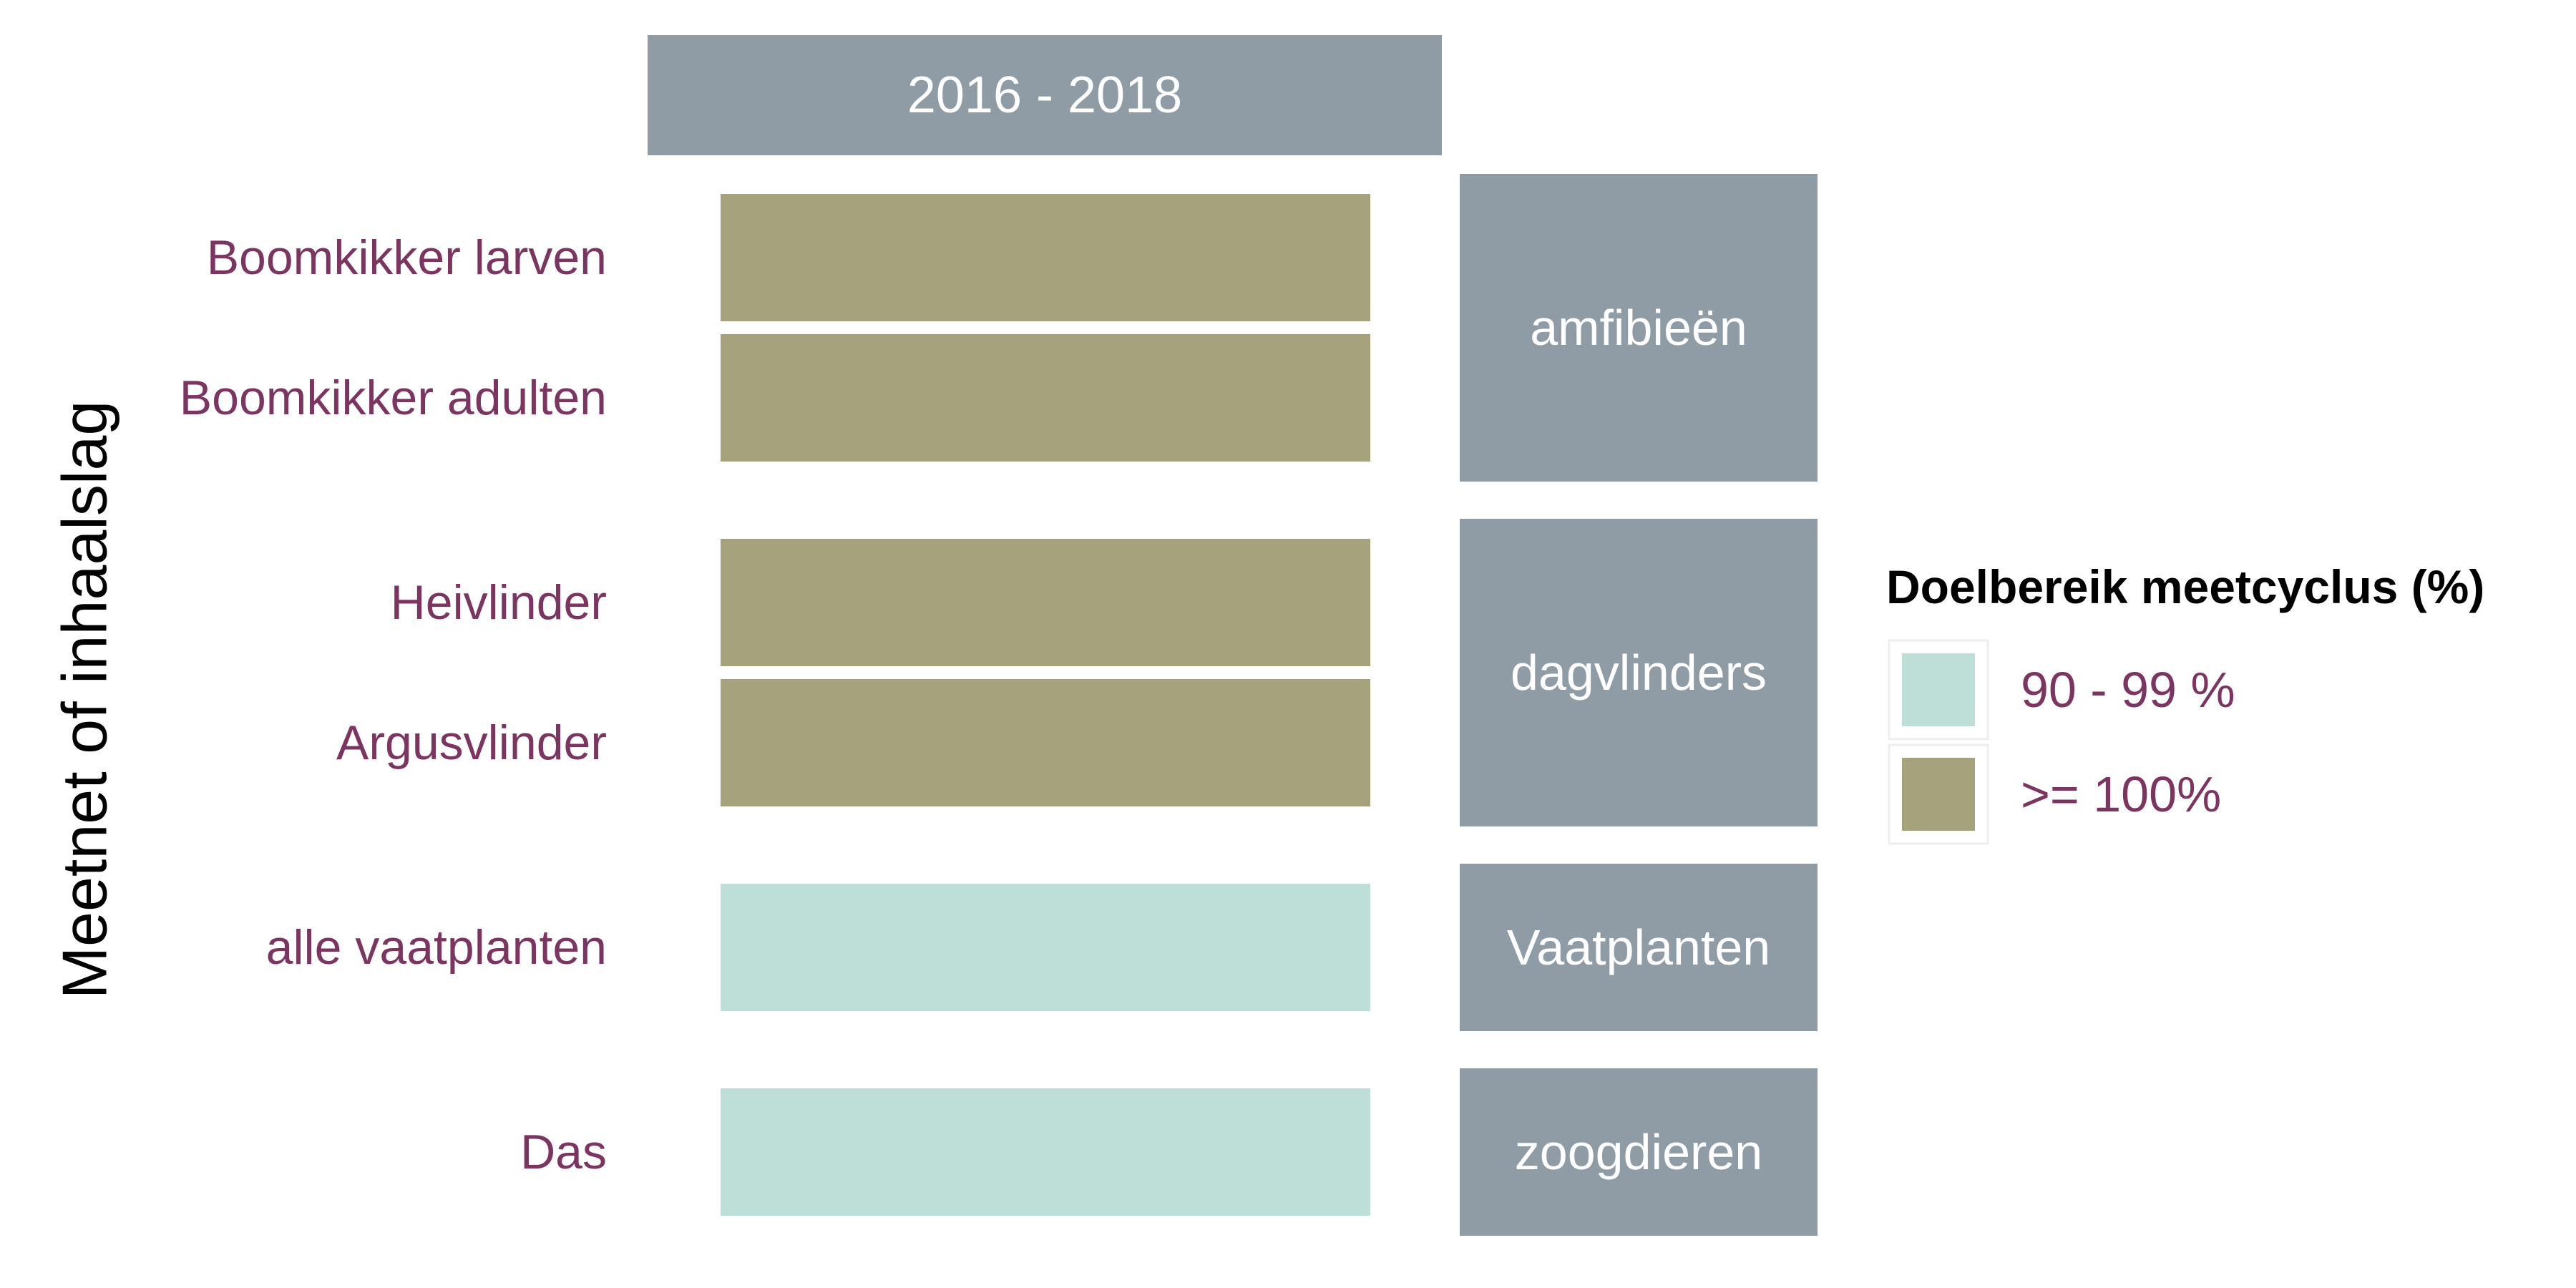  Describe the element at coordinates (84, 700) in the screenshot. I see `y-axis-title: Meetnet of inhaalslag` at that location.